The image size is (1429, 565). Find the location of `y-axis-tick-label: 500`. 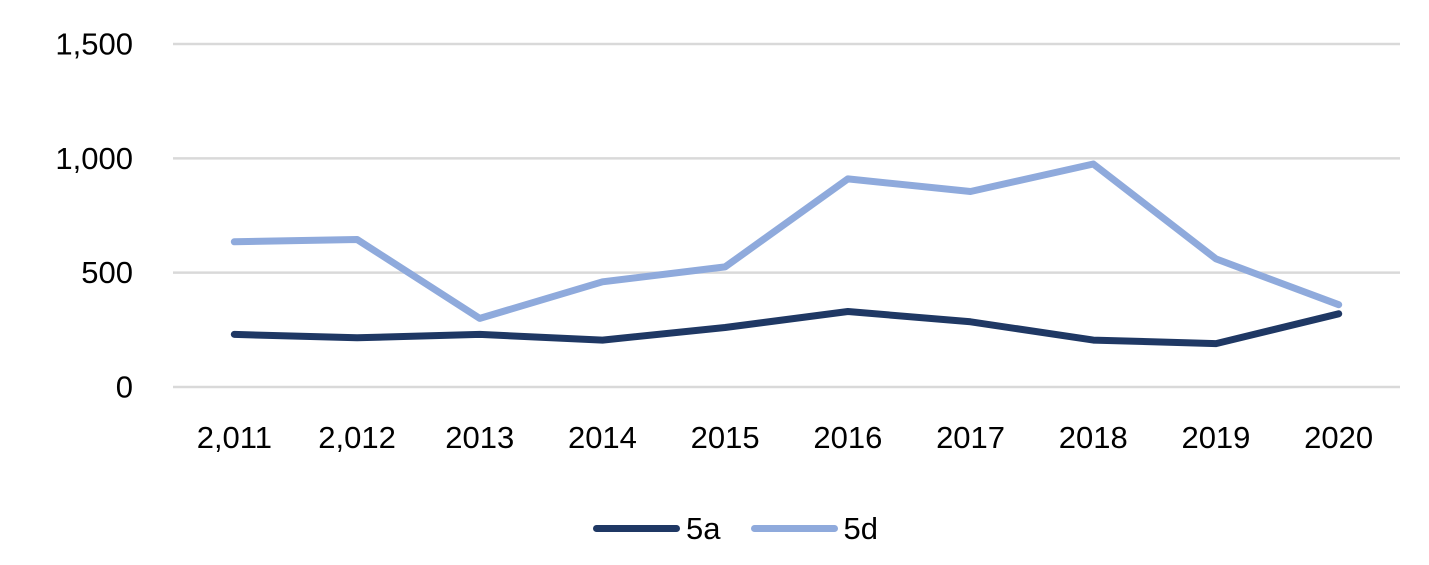

y-axis-tick-label: 500 is located at coordinates (107, 272).